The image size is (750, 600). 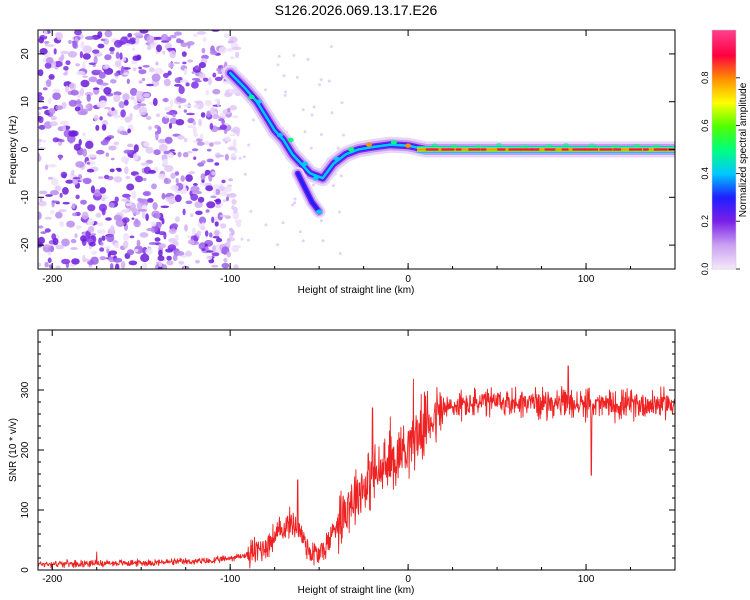 I want to click on snr-x-label: Height of straight line (km), so click(x=356, y=590).